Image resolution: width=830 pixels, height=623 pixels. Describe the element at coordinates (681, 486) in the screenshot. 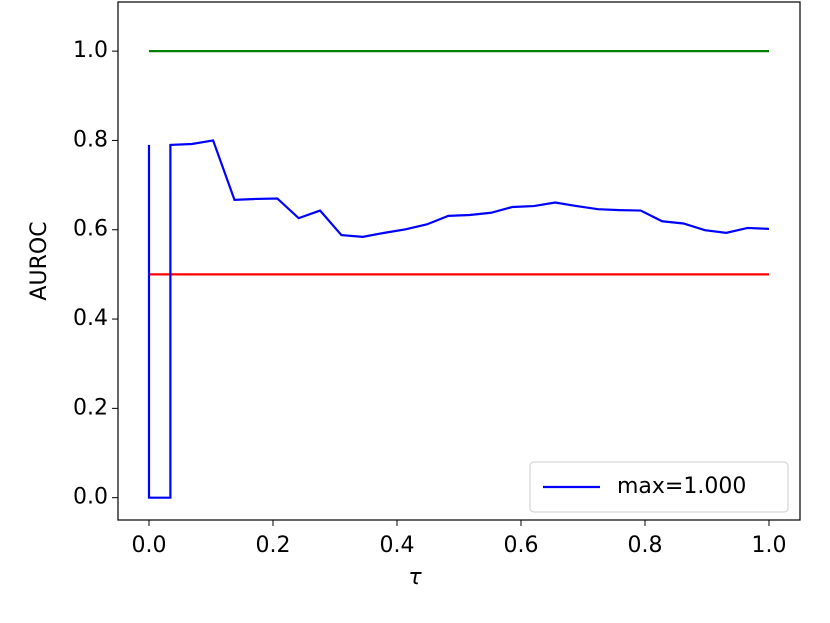

I see `legend-label: max=1.000` at that location.